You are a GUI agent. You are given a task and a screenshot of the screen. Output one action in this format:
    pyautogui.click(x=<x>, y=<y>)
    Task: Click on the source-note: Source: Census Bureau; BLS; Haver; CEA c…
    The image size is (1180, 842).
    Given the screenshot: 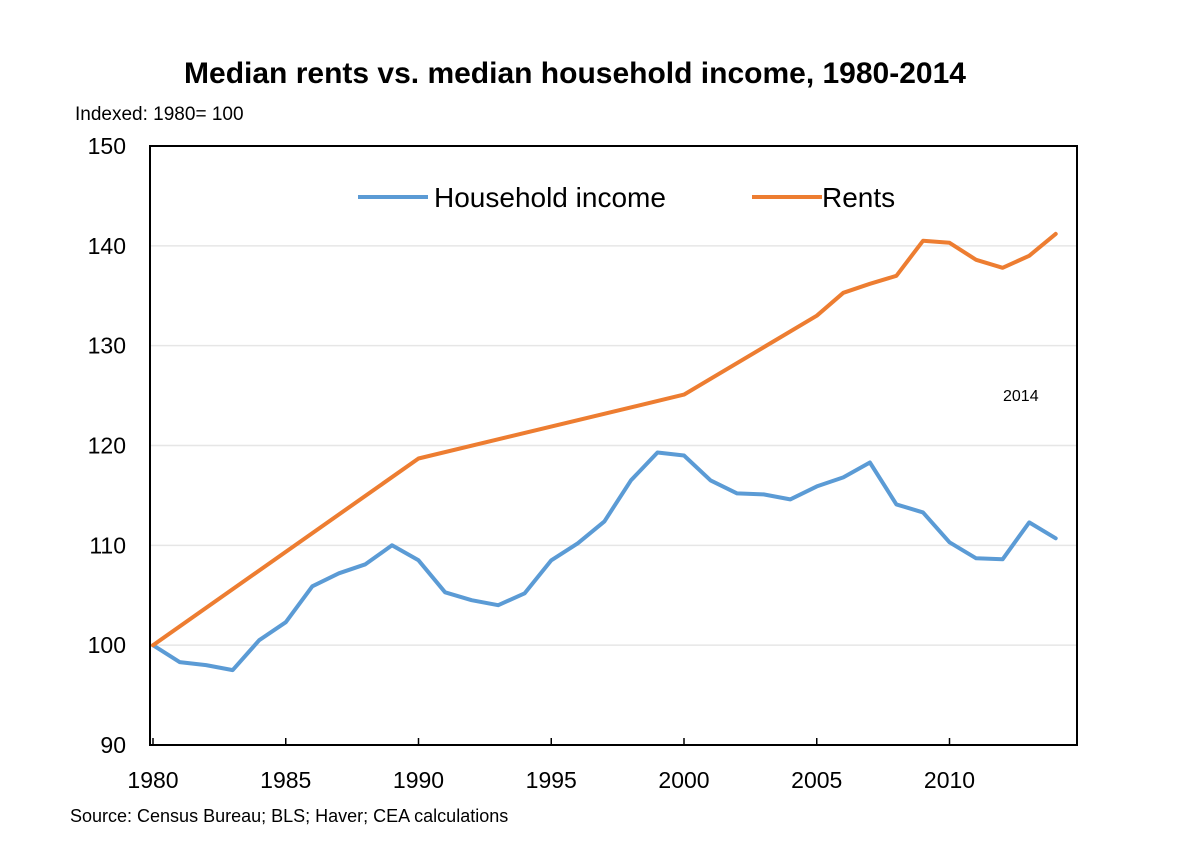 What is the action you would take?
    pyautogui.click(x=289, y=816)
    